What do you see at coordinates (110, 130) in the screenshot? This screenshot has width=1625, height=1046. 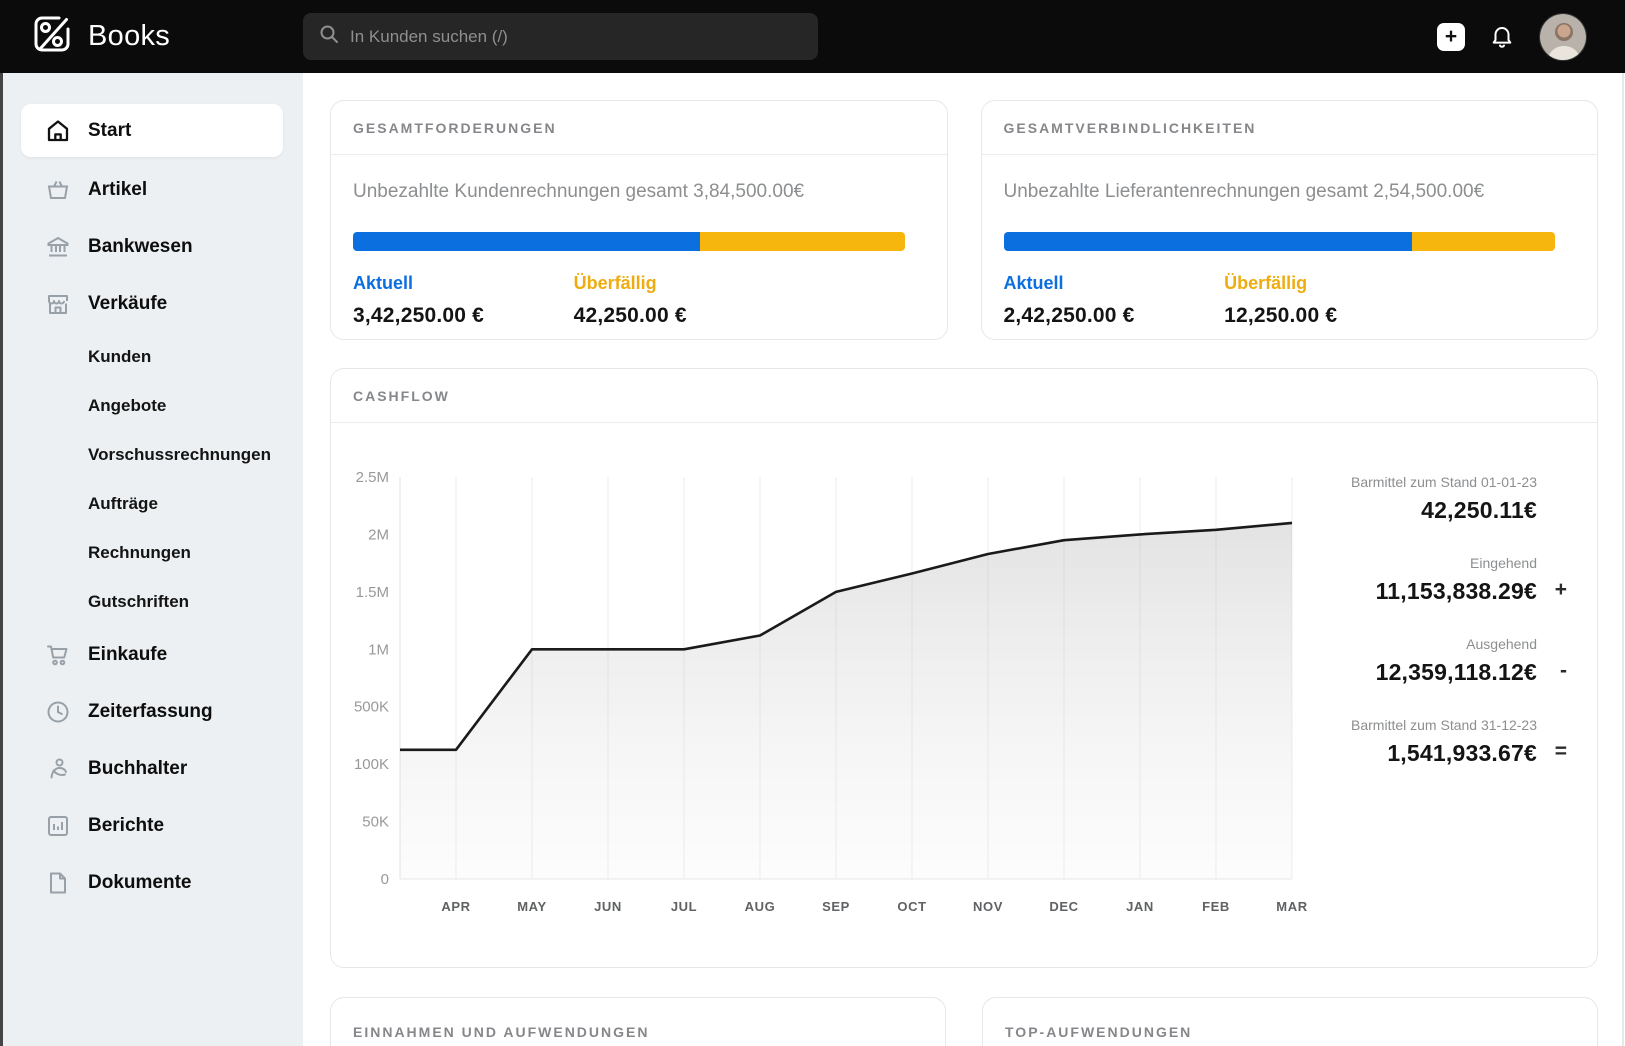 I see `sidebar-item-label: Start` at bounding box center [110, 130].